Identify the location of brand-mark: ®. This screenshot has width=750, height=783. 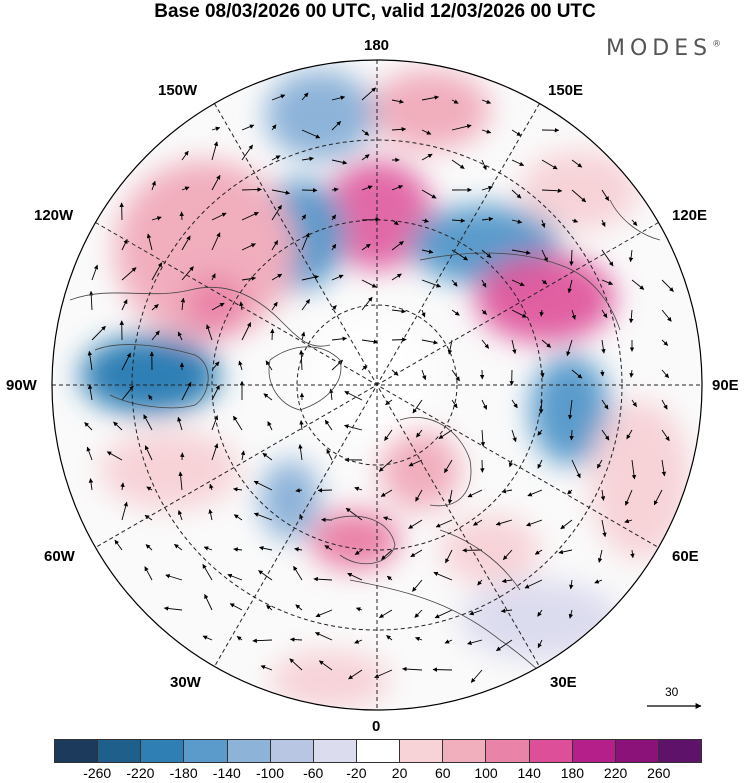
(717, 44).